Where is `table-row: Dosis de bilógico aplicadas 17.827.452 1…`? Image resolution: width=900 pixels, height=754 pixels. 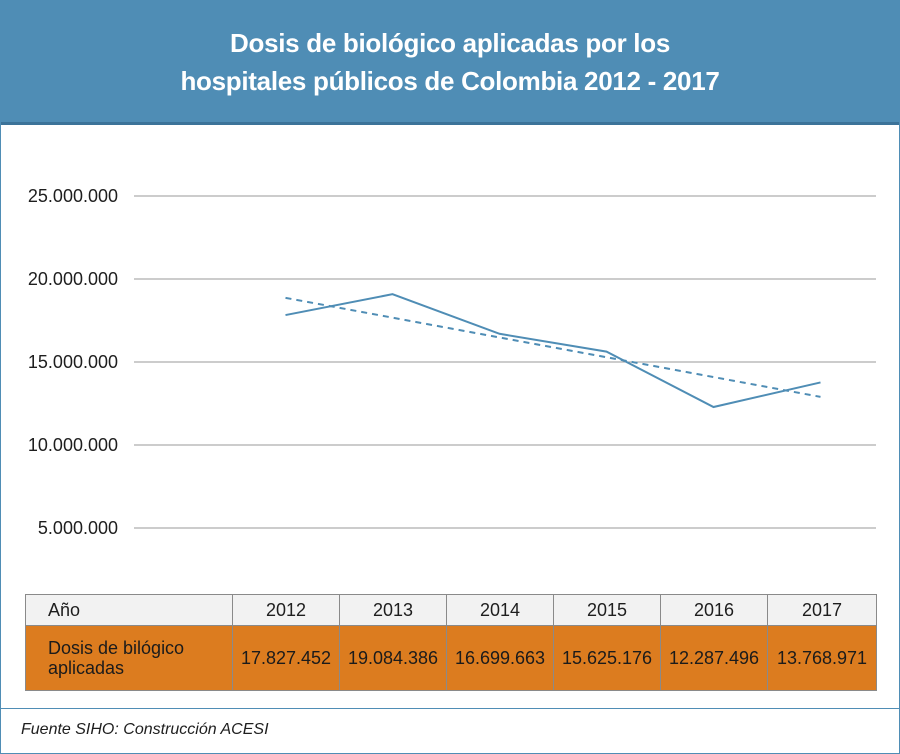
table-row: Dosis de bilógico aplicadas 17.827.452 1… is located at coordinates (451, 658).